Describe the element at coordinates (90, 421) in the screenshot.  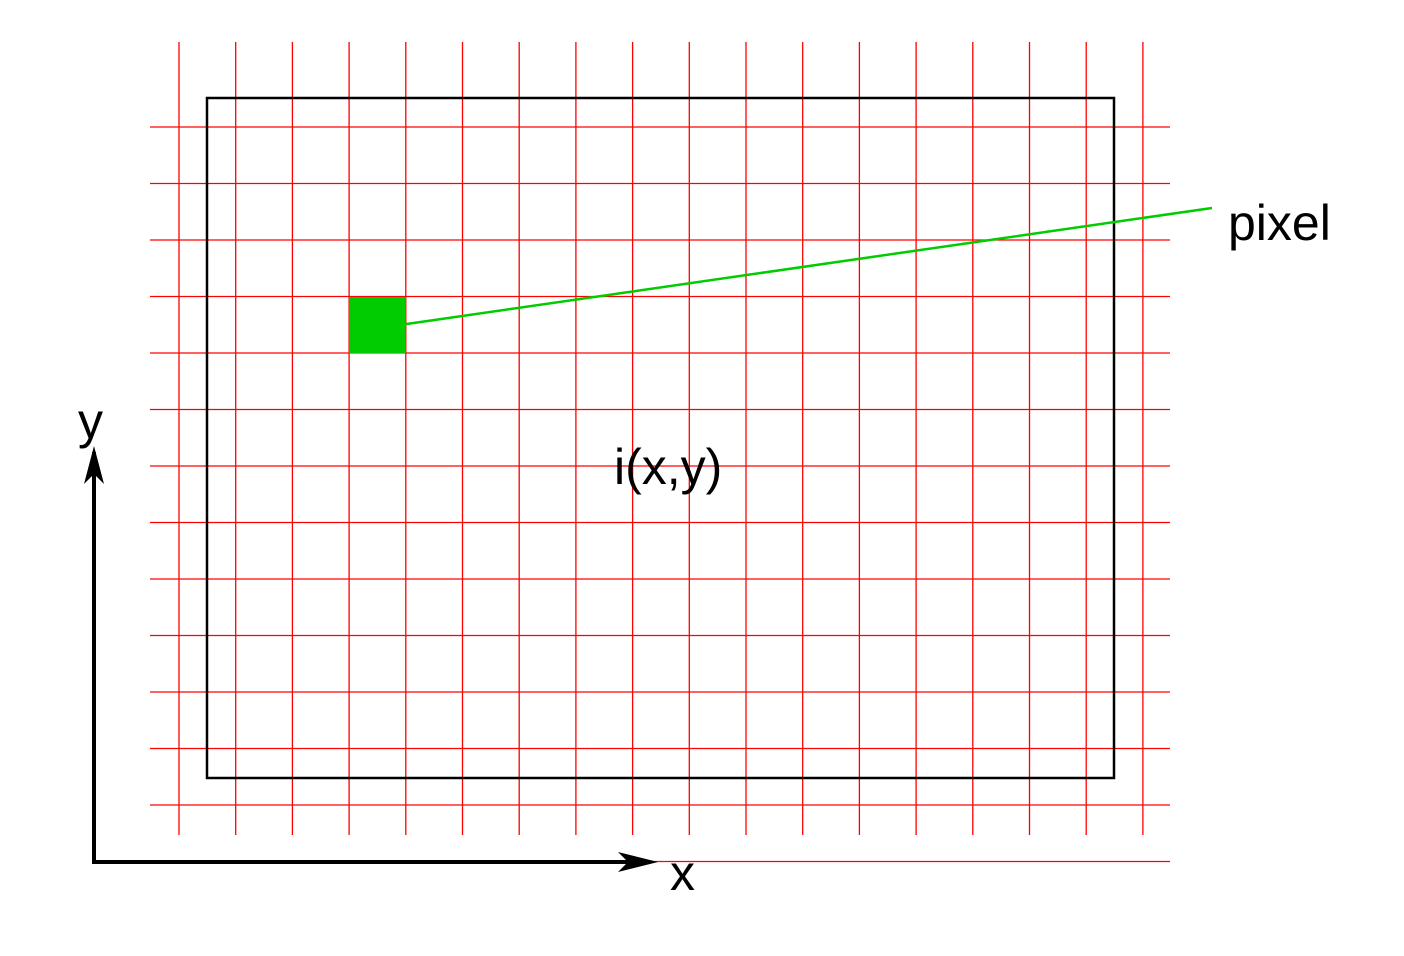
I see `y-axis-label: y` at that location.